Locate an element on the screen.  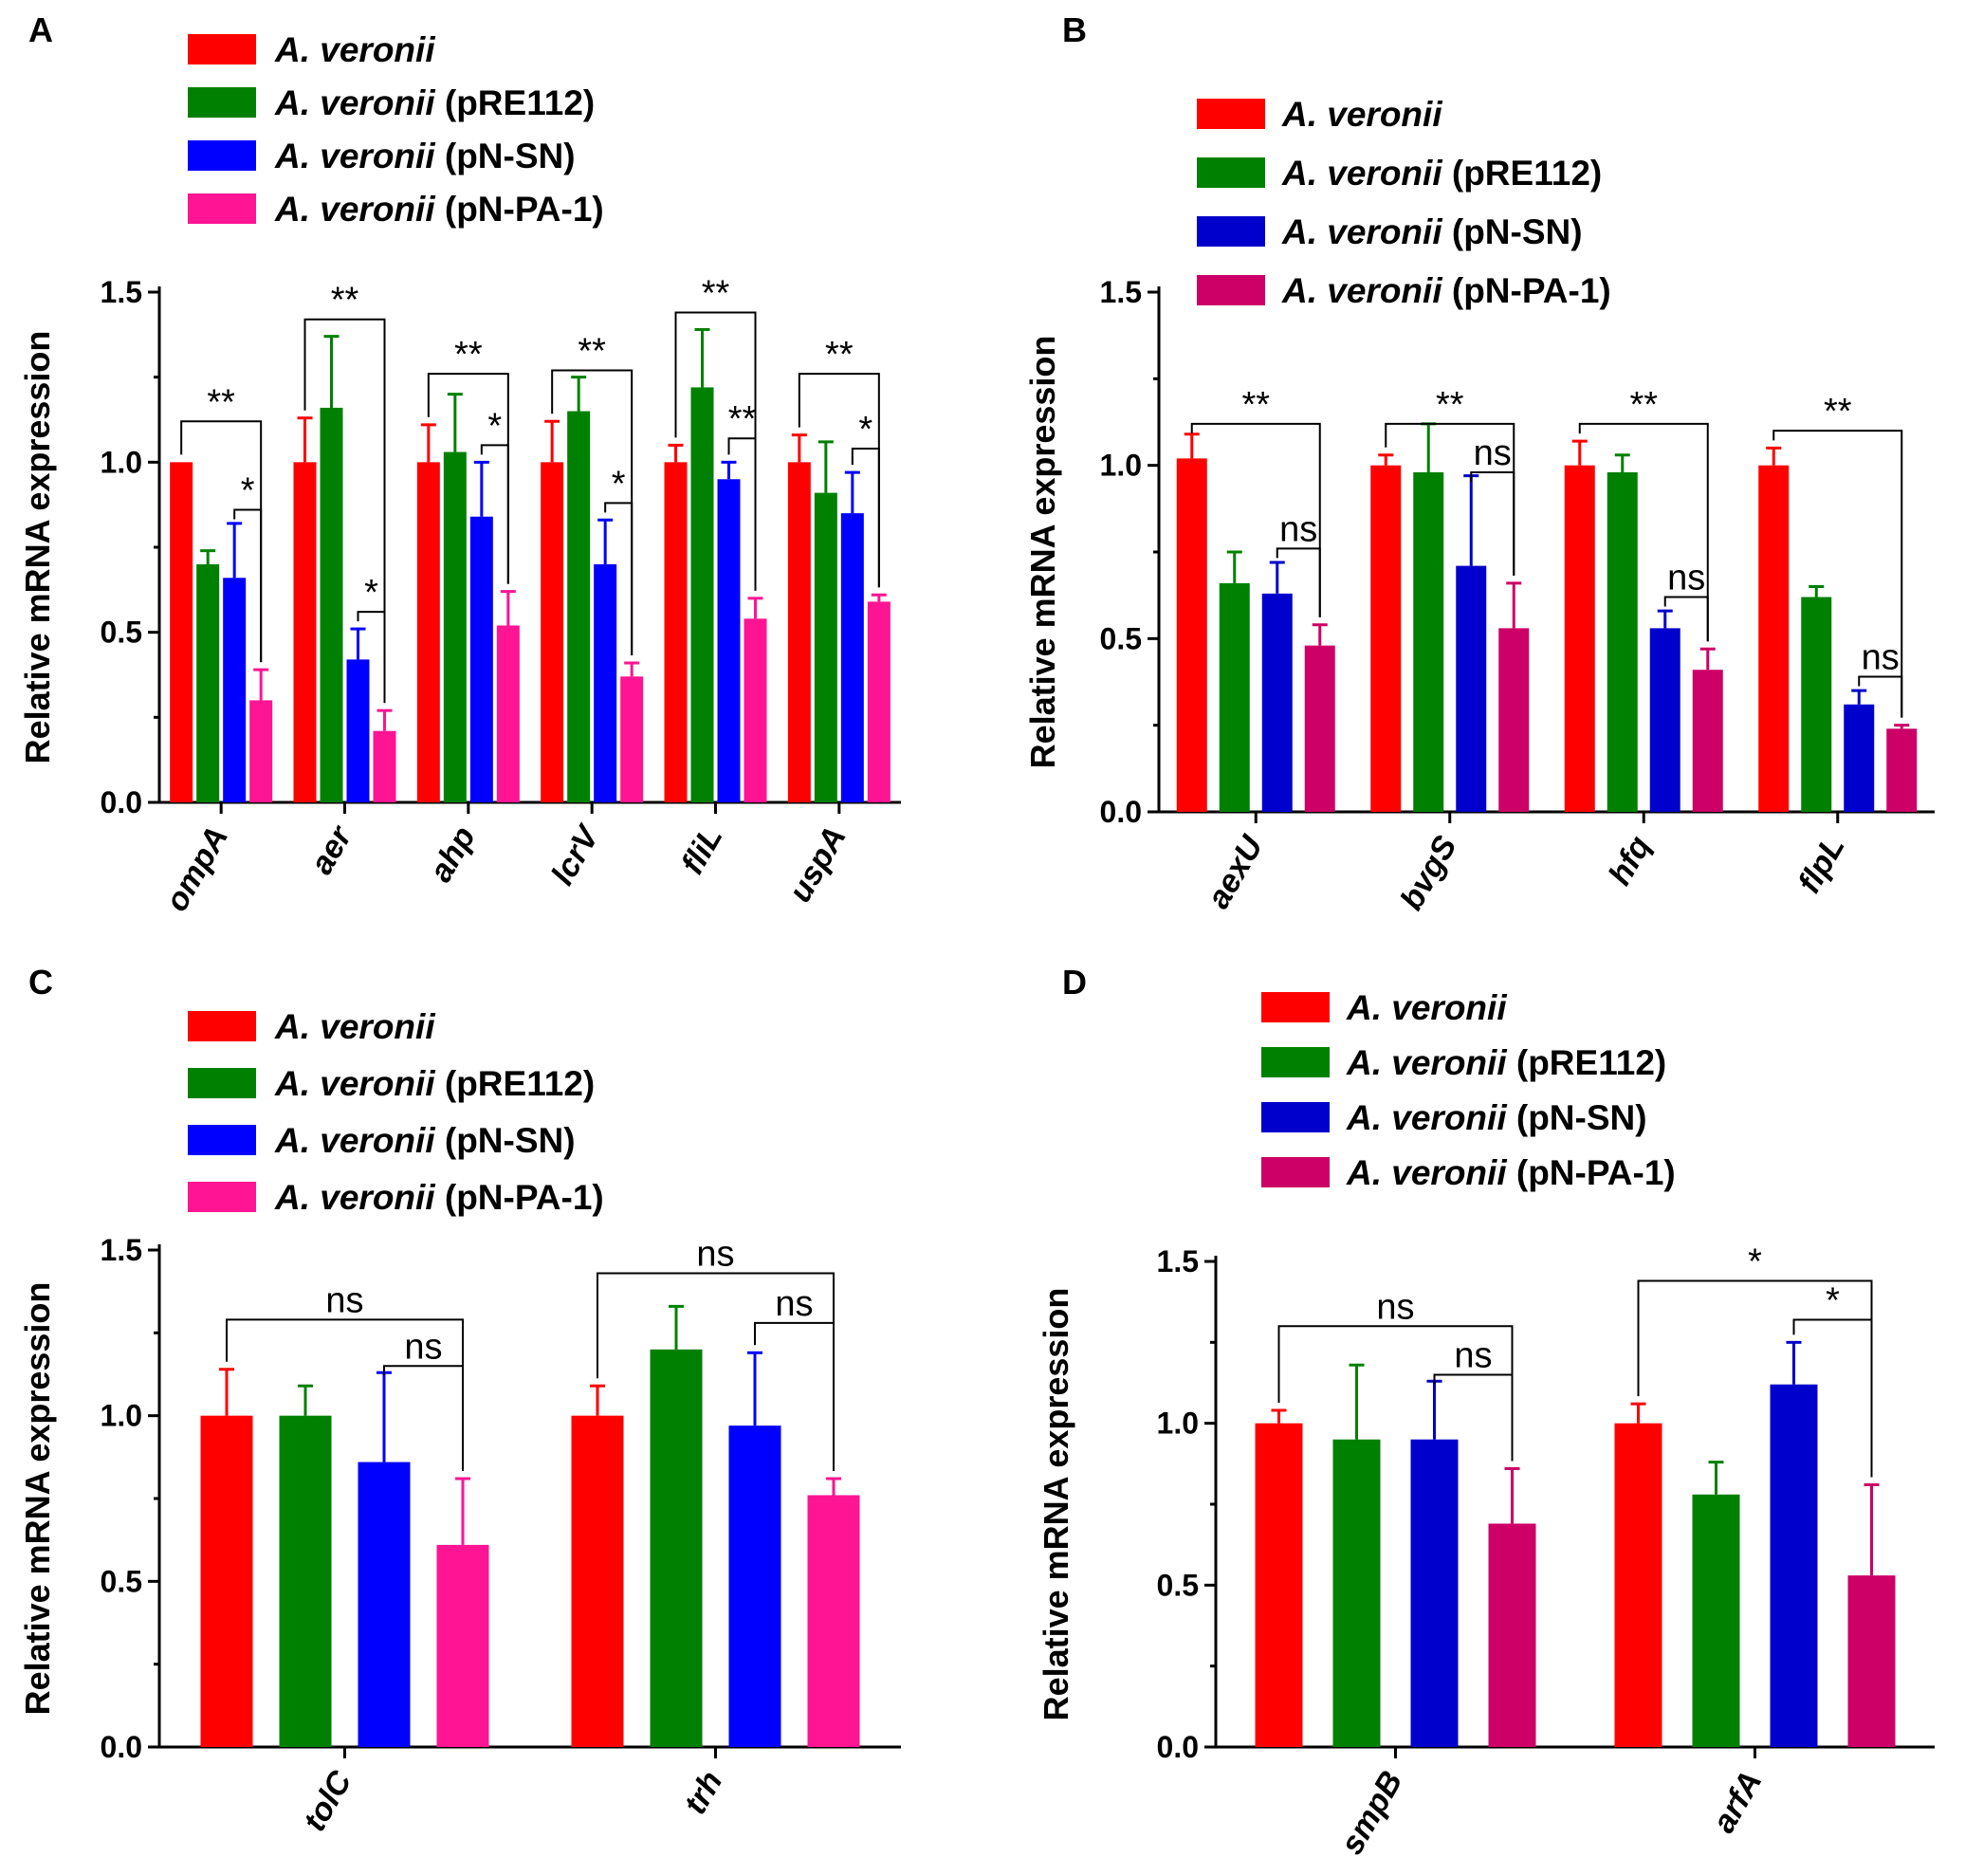
x-tick-label: flpL is located at coordinates (1821, 864).